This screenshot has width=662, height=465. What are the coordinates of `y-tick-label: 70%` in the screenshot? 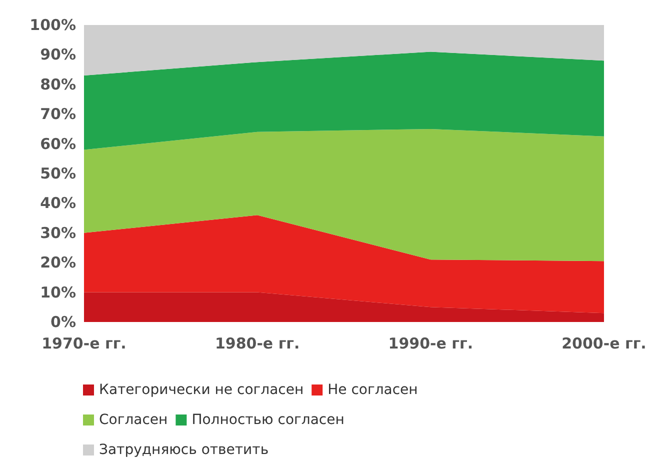 It's located at (58, 114).